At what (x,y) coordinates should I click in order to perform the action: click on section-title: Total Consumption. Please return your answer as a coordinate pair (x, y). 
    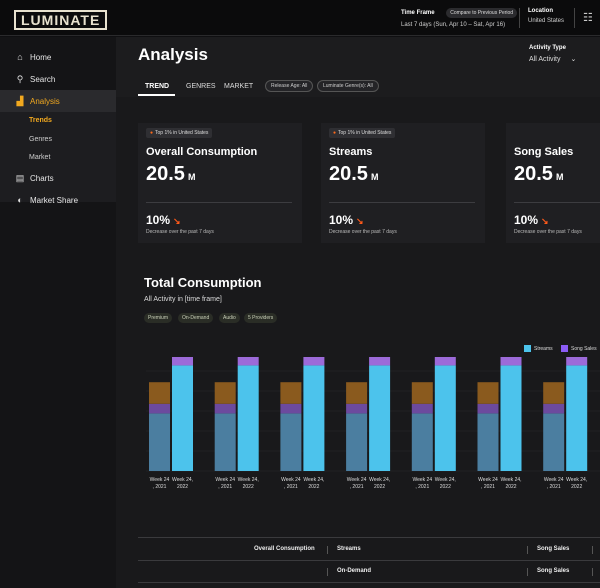
    Looking at the image, I should click on (203, 282).